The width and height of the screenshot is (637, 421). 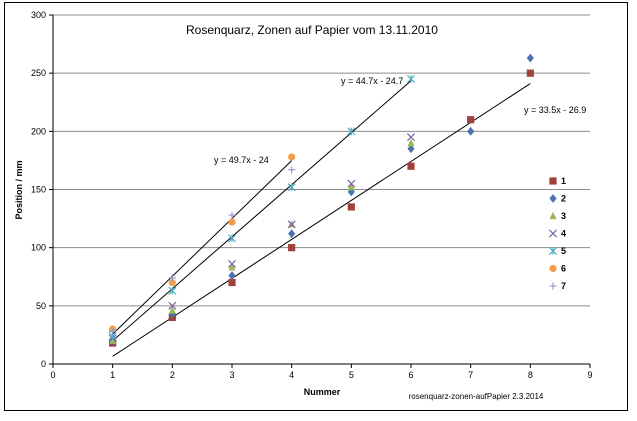 What do you see at coordinates (555, 110) in the screenshot?
I see `trendline-label-3: y = 33.5x - 26.9` at bounding box center [555, 110].